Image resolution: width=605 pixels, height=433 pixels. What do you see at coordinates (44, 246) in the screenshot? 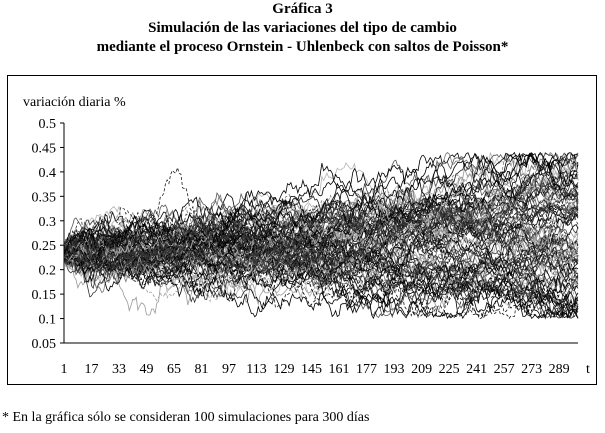
I see `y-tick-label: 0.25` at bounding box center [44, 246].